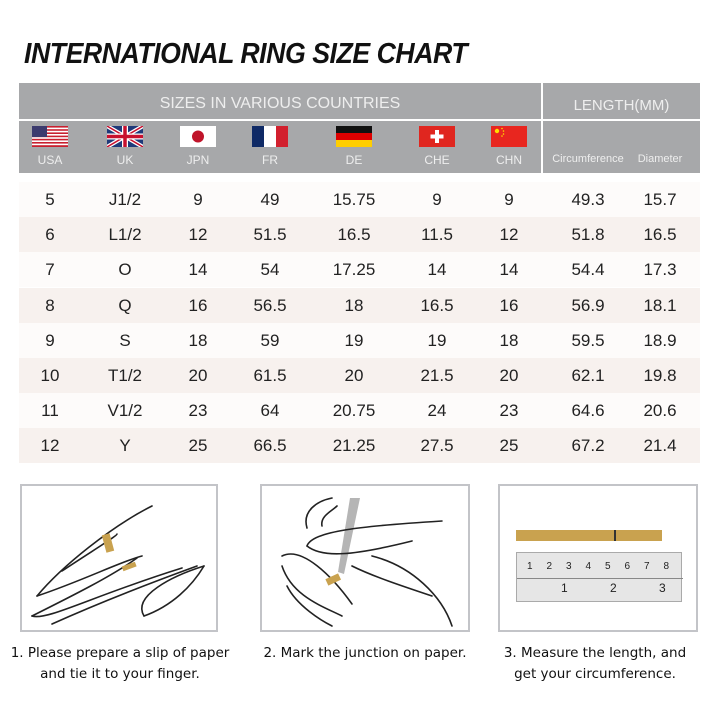  What do you see at coordinates (367, 562) in the screenshot?
I see `marking-paper-icon` at bounding box center [367, 562].